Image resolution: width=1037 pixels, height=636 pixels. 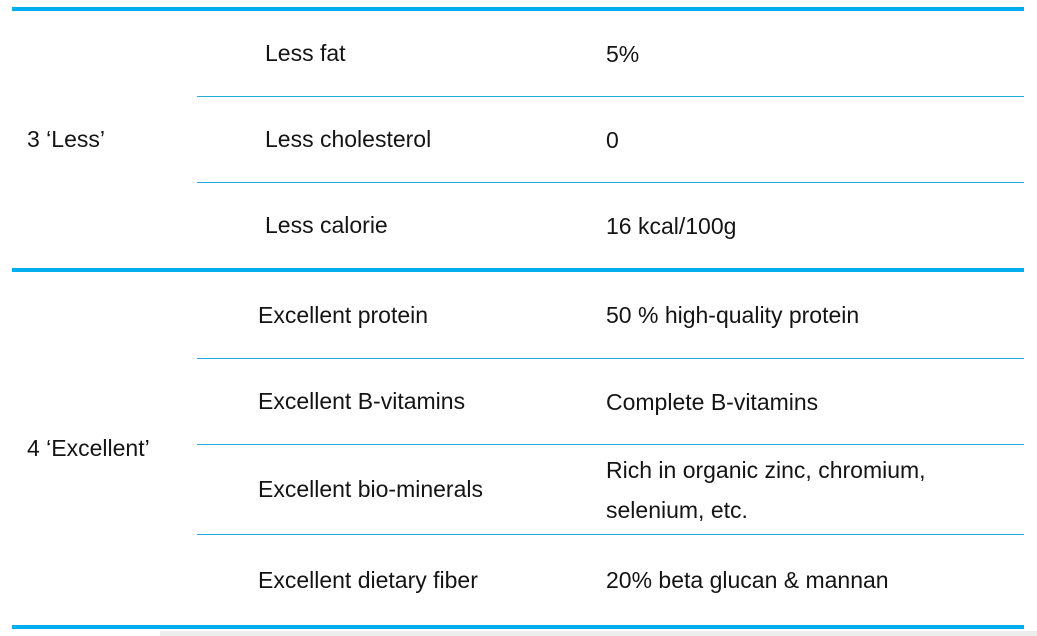 What do you see at coordinates (348, 139) in the screenshot?
I see `attribute-cell: Less cholesterol` at bounding box center [348, 139].